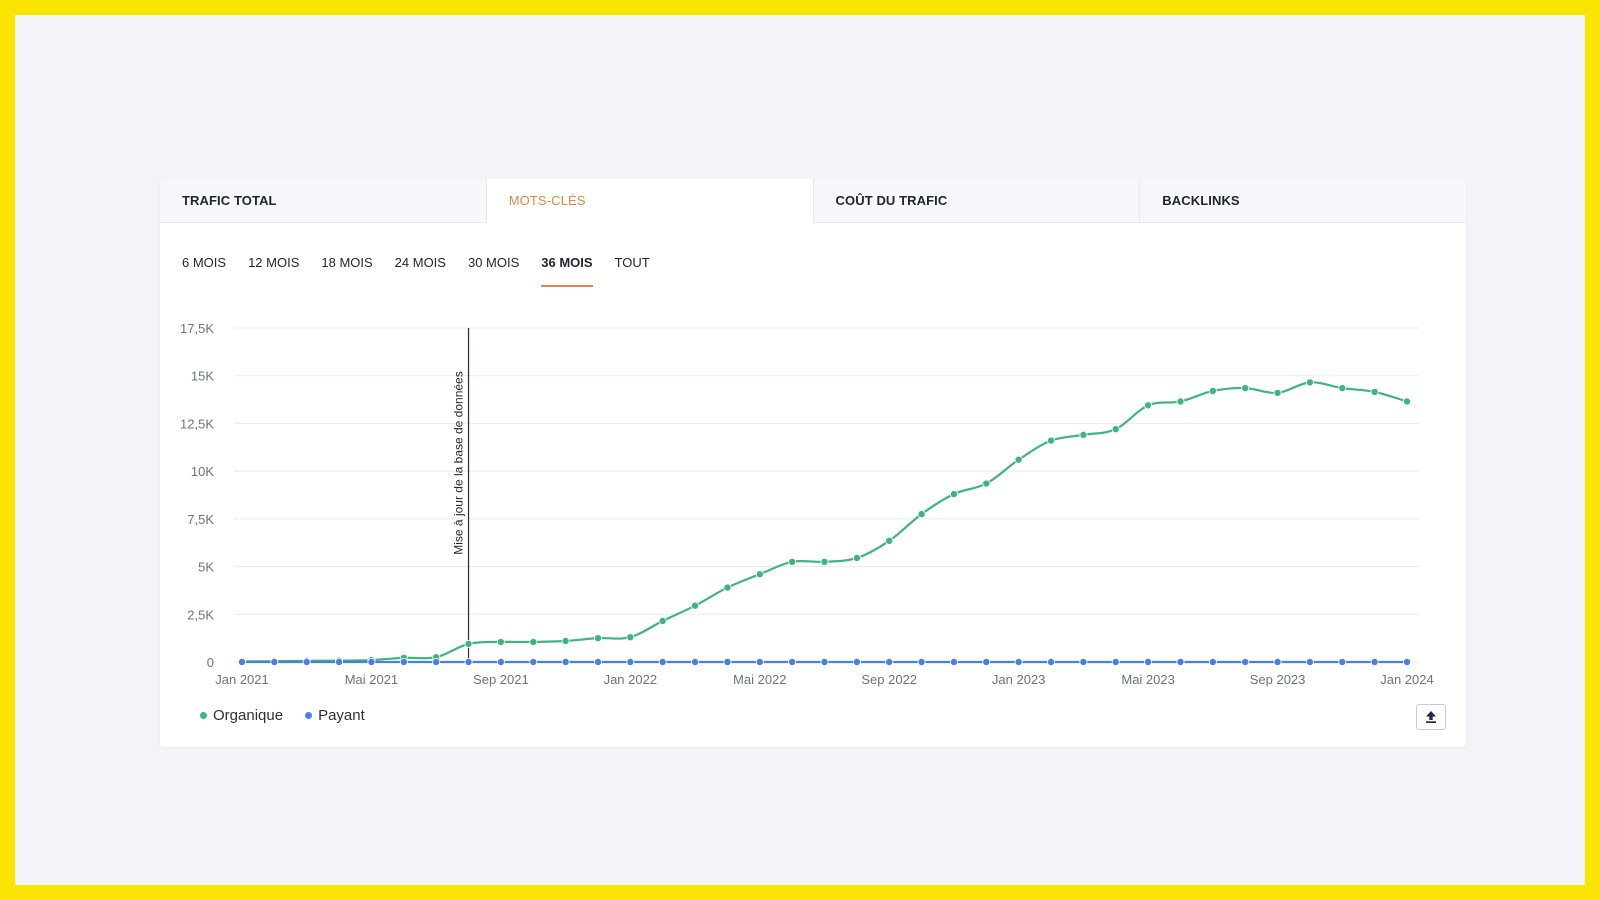 This screenshot has height=900, width=1600. Describe the element at coordinates (567, 269) in the screenshot. I see `period-36-mois: 36 MOIS` at that location.